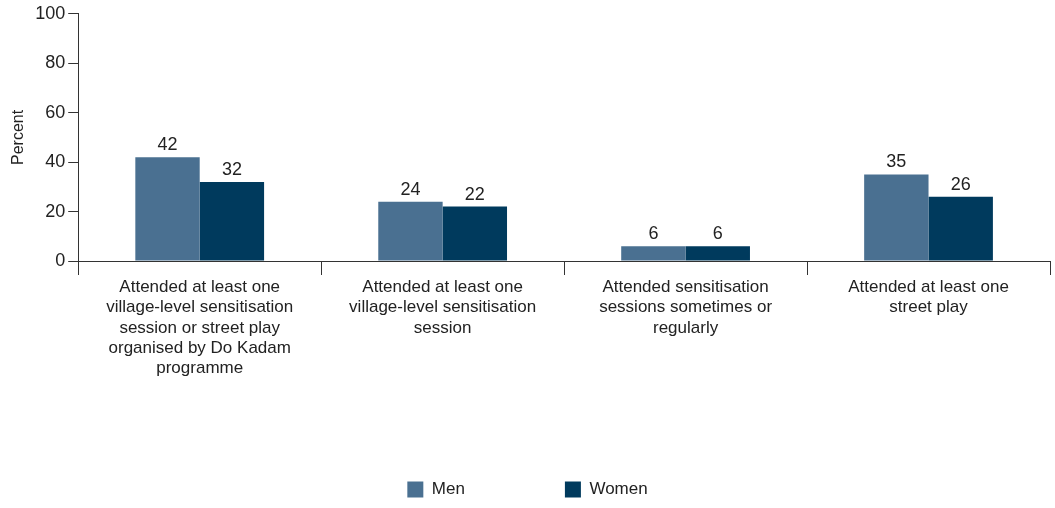 The height and width of the screenshot is (508, 1055). Describe the element at coordinates (55, 111) in the screenshot. I see `y-tick-label: 60` at that location.